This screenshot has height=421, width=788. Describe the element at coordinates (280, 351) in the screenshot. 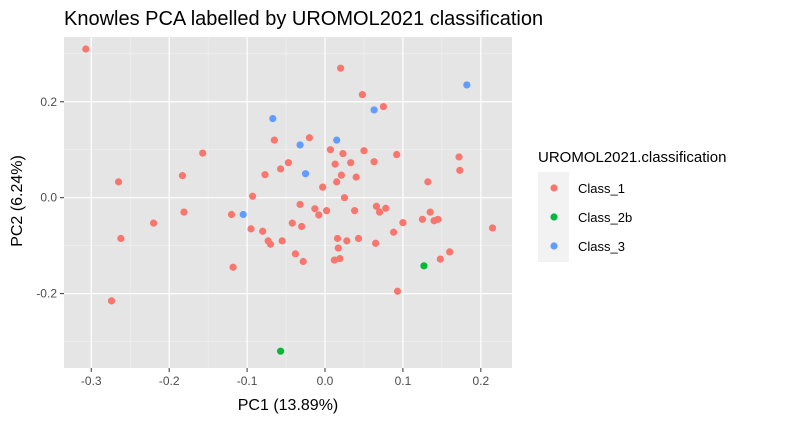

I see `data-point-class-2b` at that location.